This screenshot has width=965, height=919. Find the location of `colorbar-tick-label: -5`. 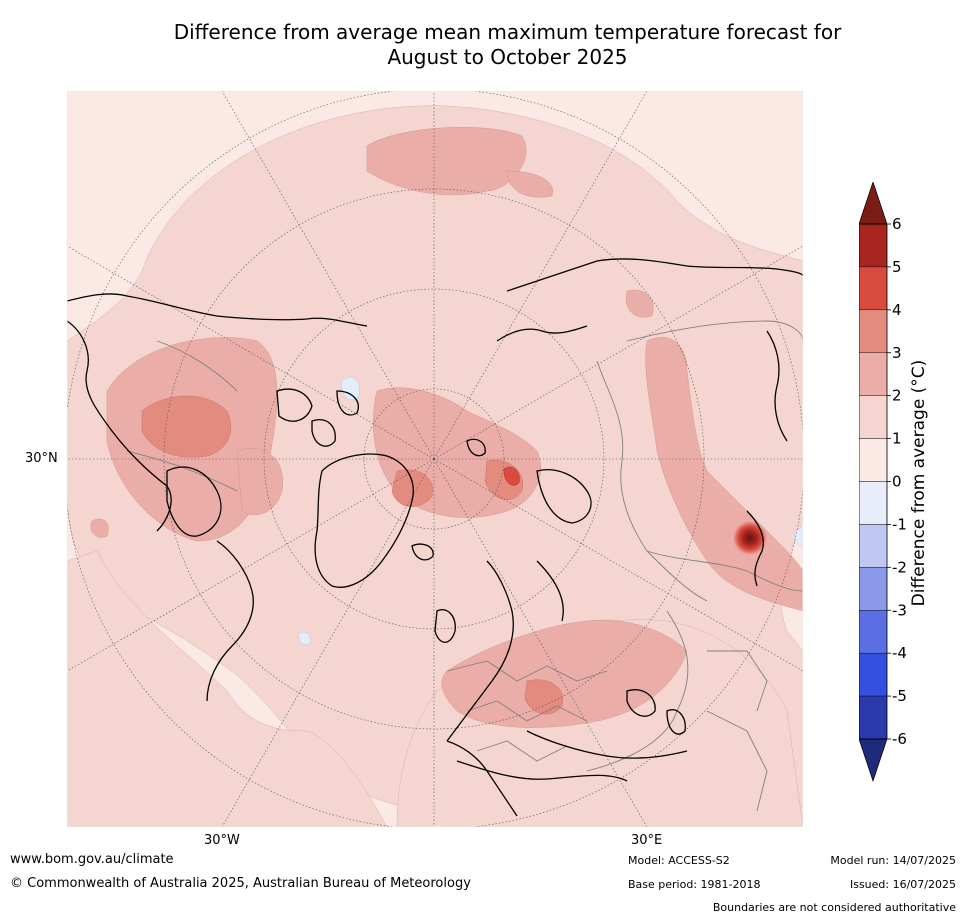

colorbar-tick-label: -5 is located at coordinates (899, 696).